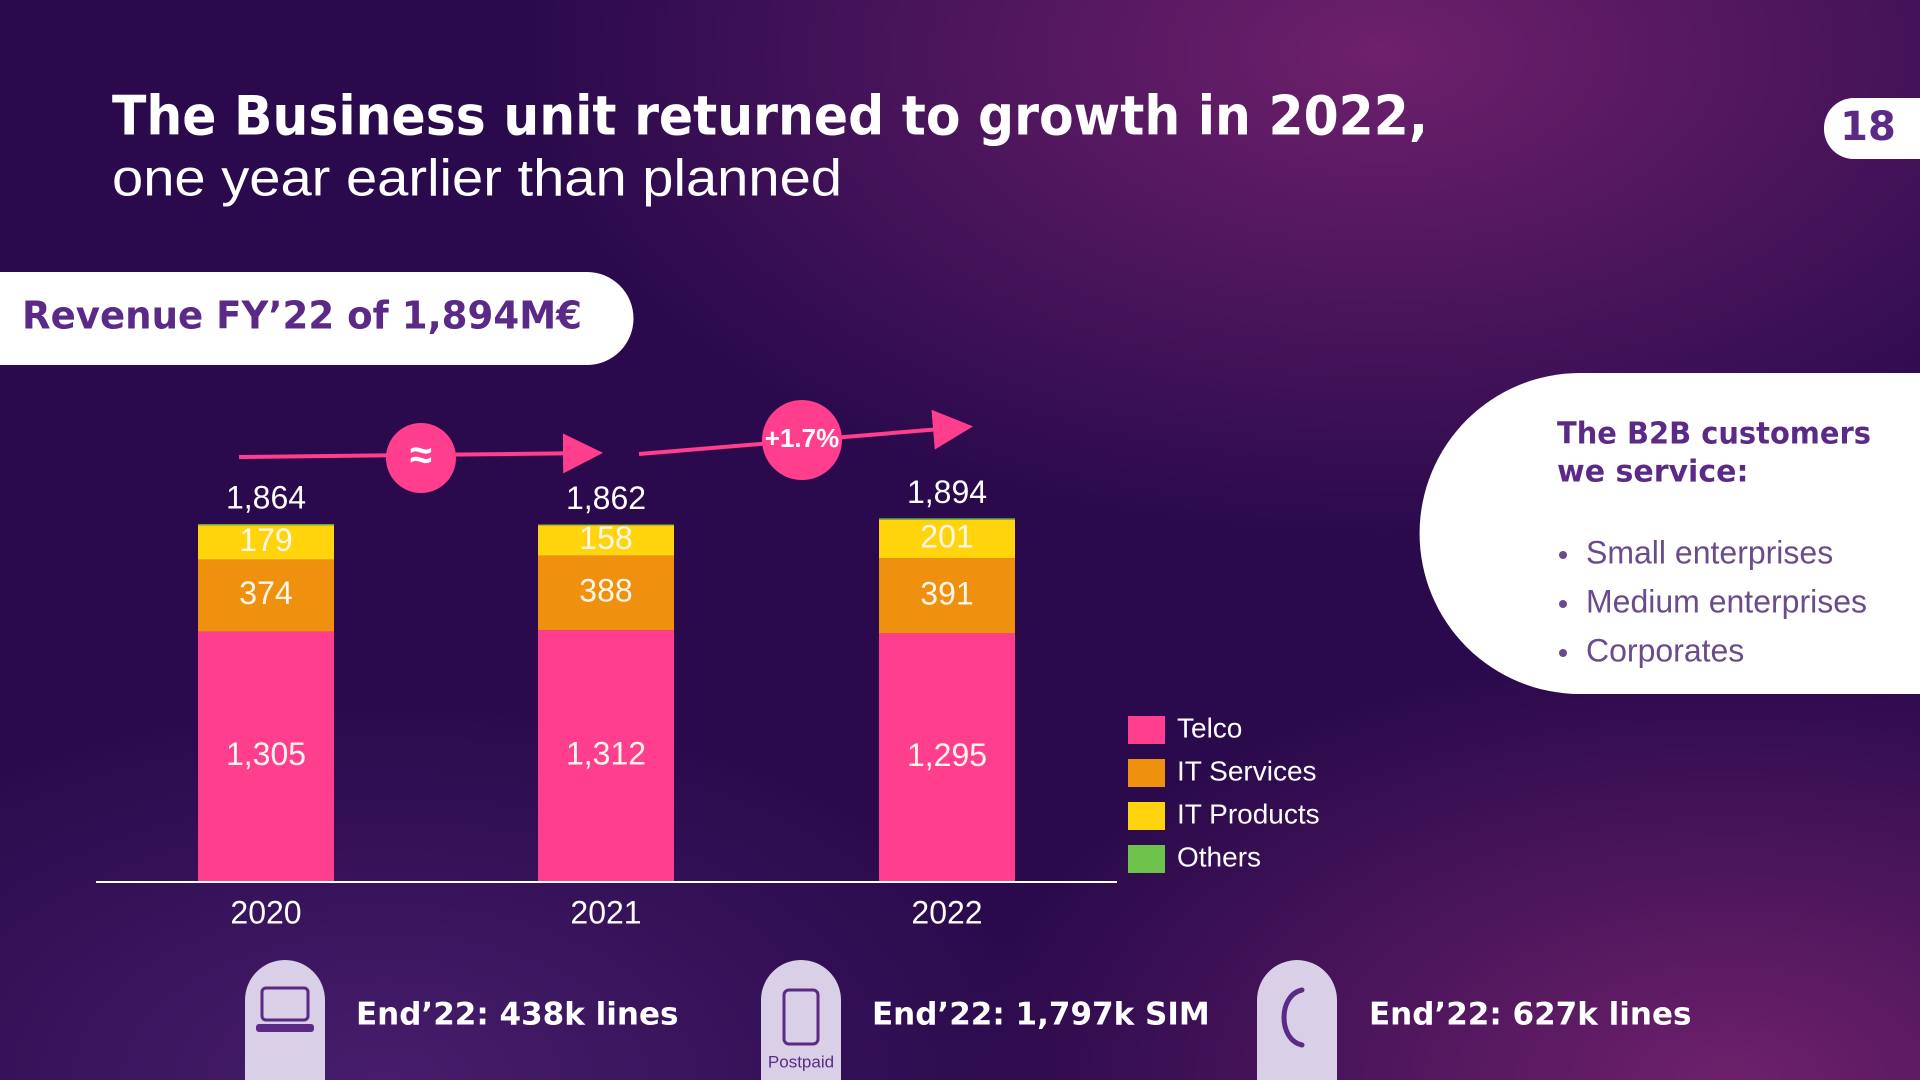  Describe the element at coordinates (1652, 472) in the screenshot. I see `customers-title: we service:` at that location.